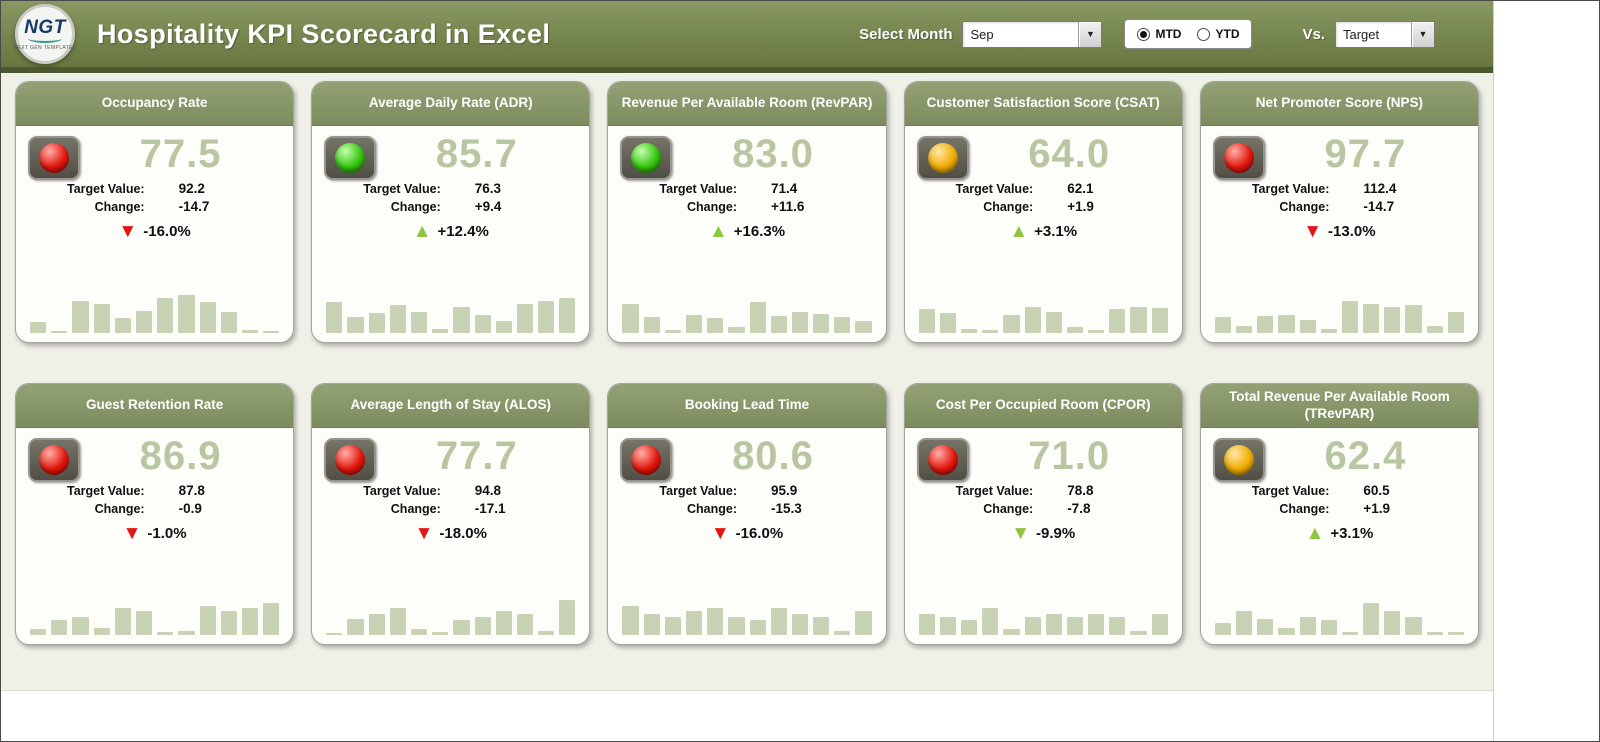  What do you see at coordinates (942, 158) in the screenshot?
I see `traffic-light-bulb` at bounding box center [942, 158].